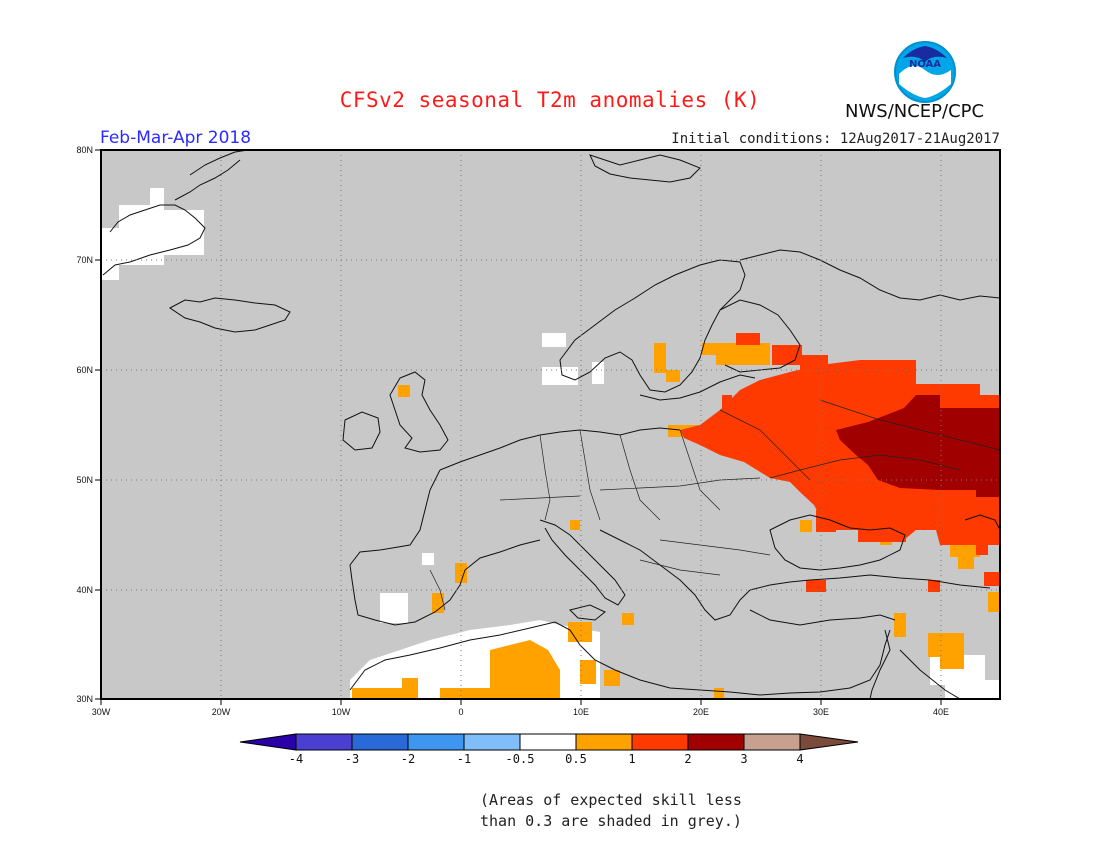  What do you see at coordinates (701, 712) in the screenshot?
I see `lon-tick-label: 20E` at bounding box center [701, 712].